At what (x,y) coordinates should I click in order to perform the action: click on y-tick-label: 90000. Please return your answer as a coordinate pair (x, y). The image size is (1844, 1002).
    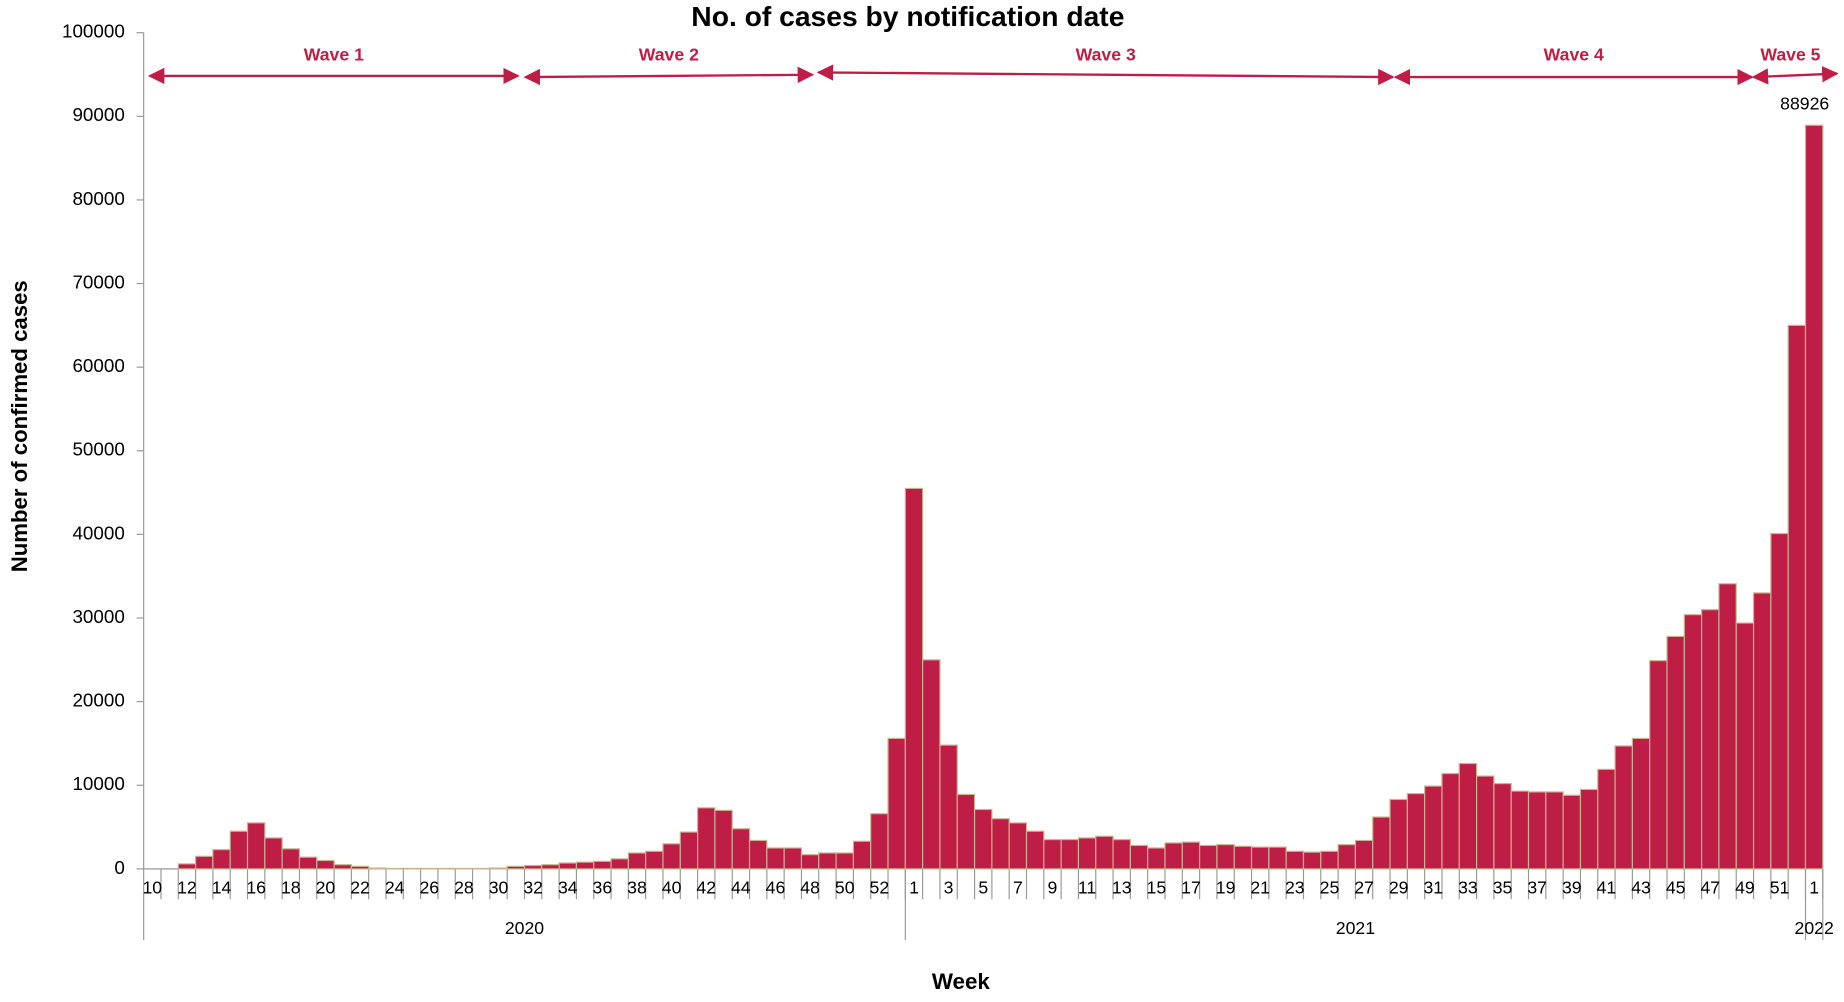
    Looking at the image, I should click on (98, 114).